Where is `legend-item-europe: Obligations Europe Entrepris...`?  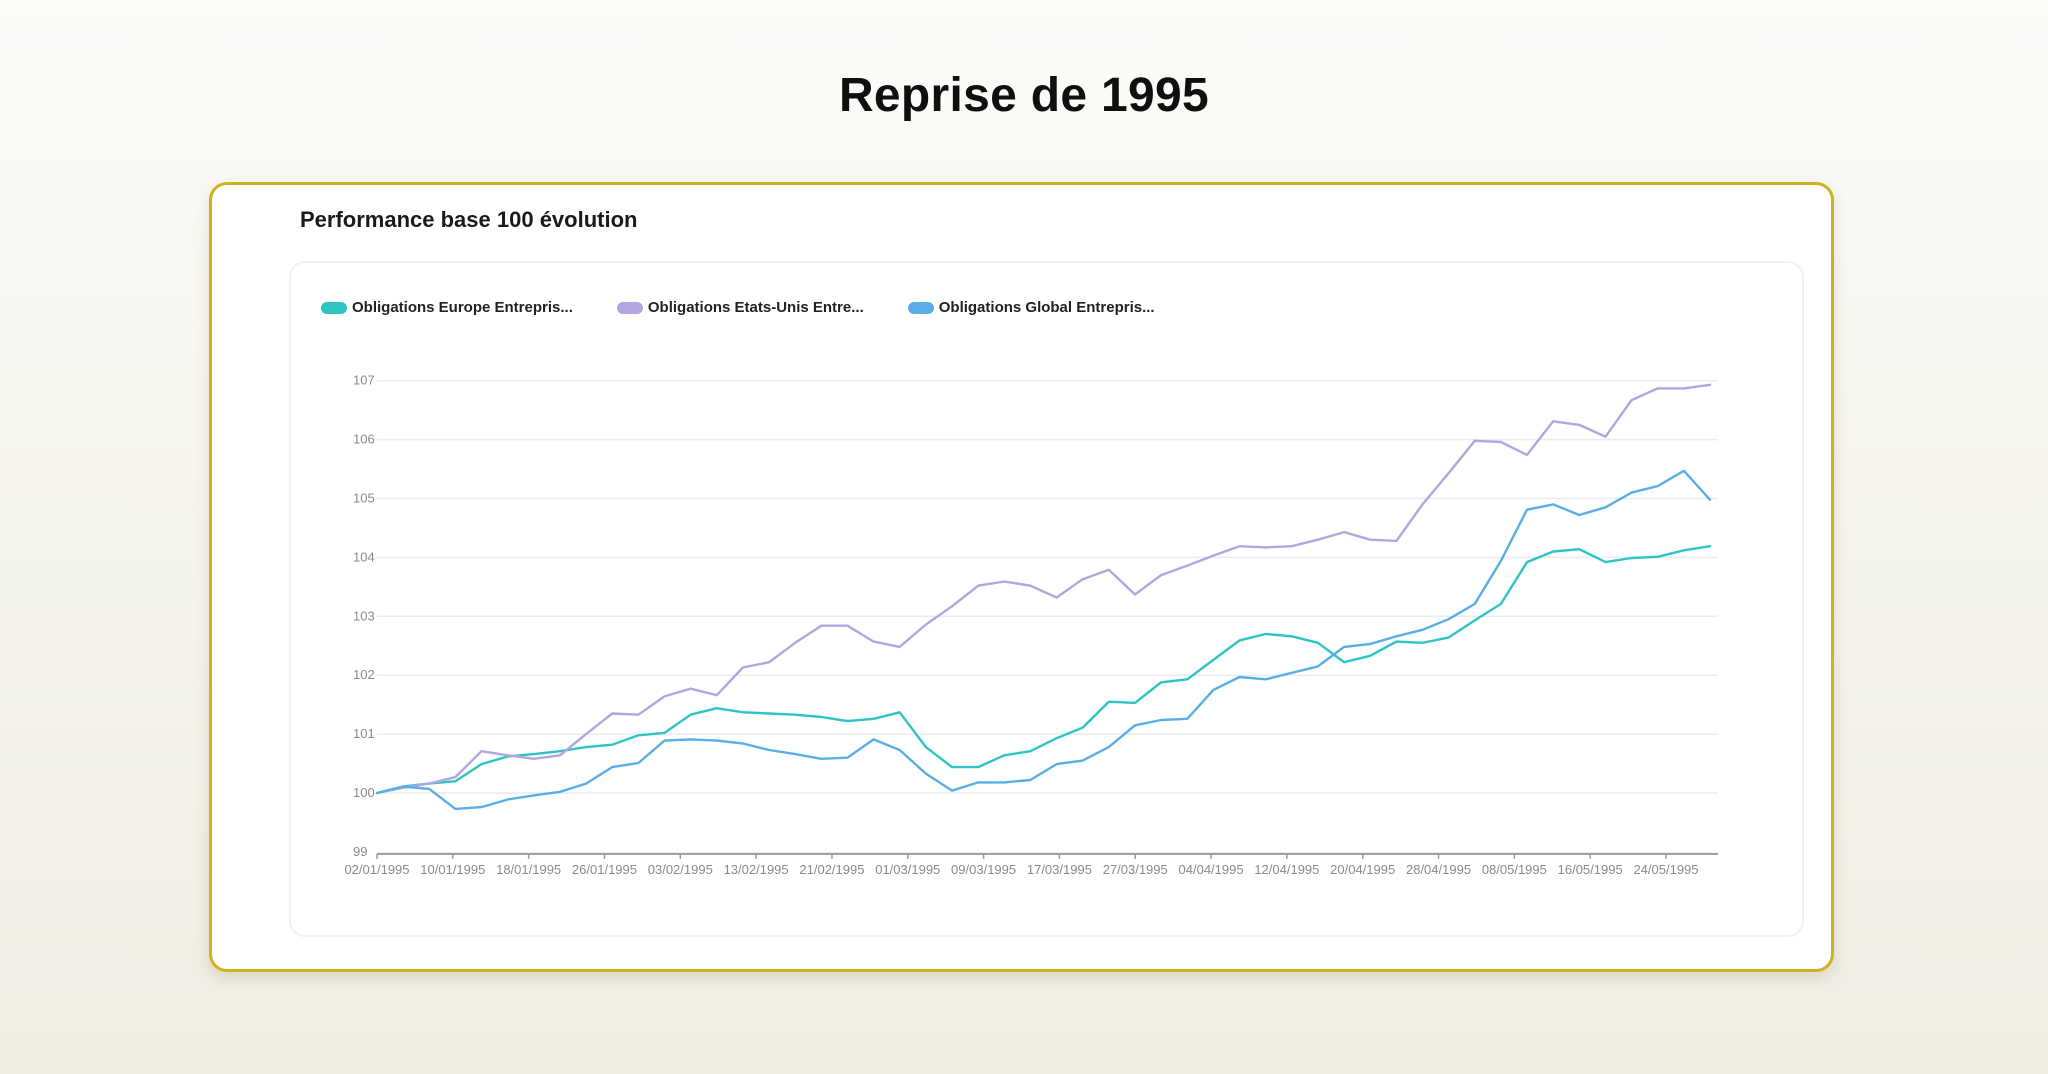 legend-item-europe: Obligations Europe Entrepris... is located at coordinates (447, 307).